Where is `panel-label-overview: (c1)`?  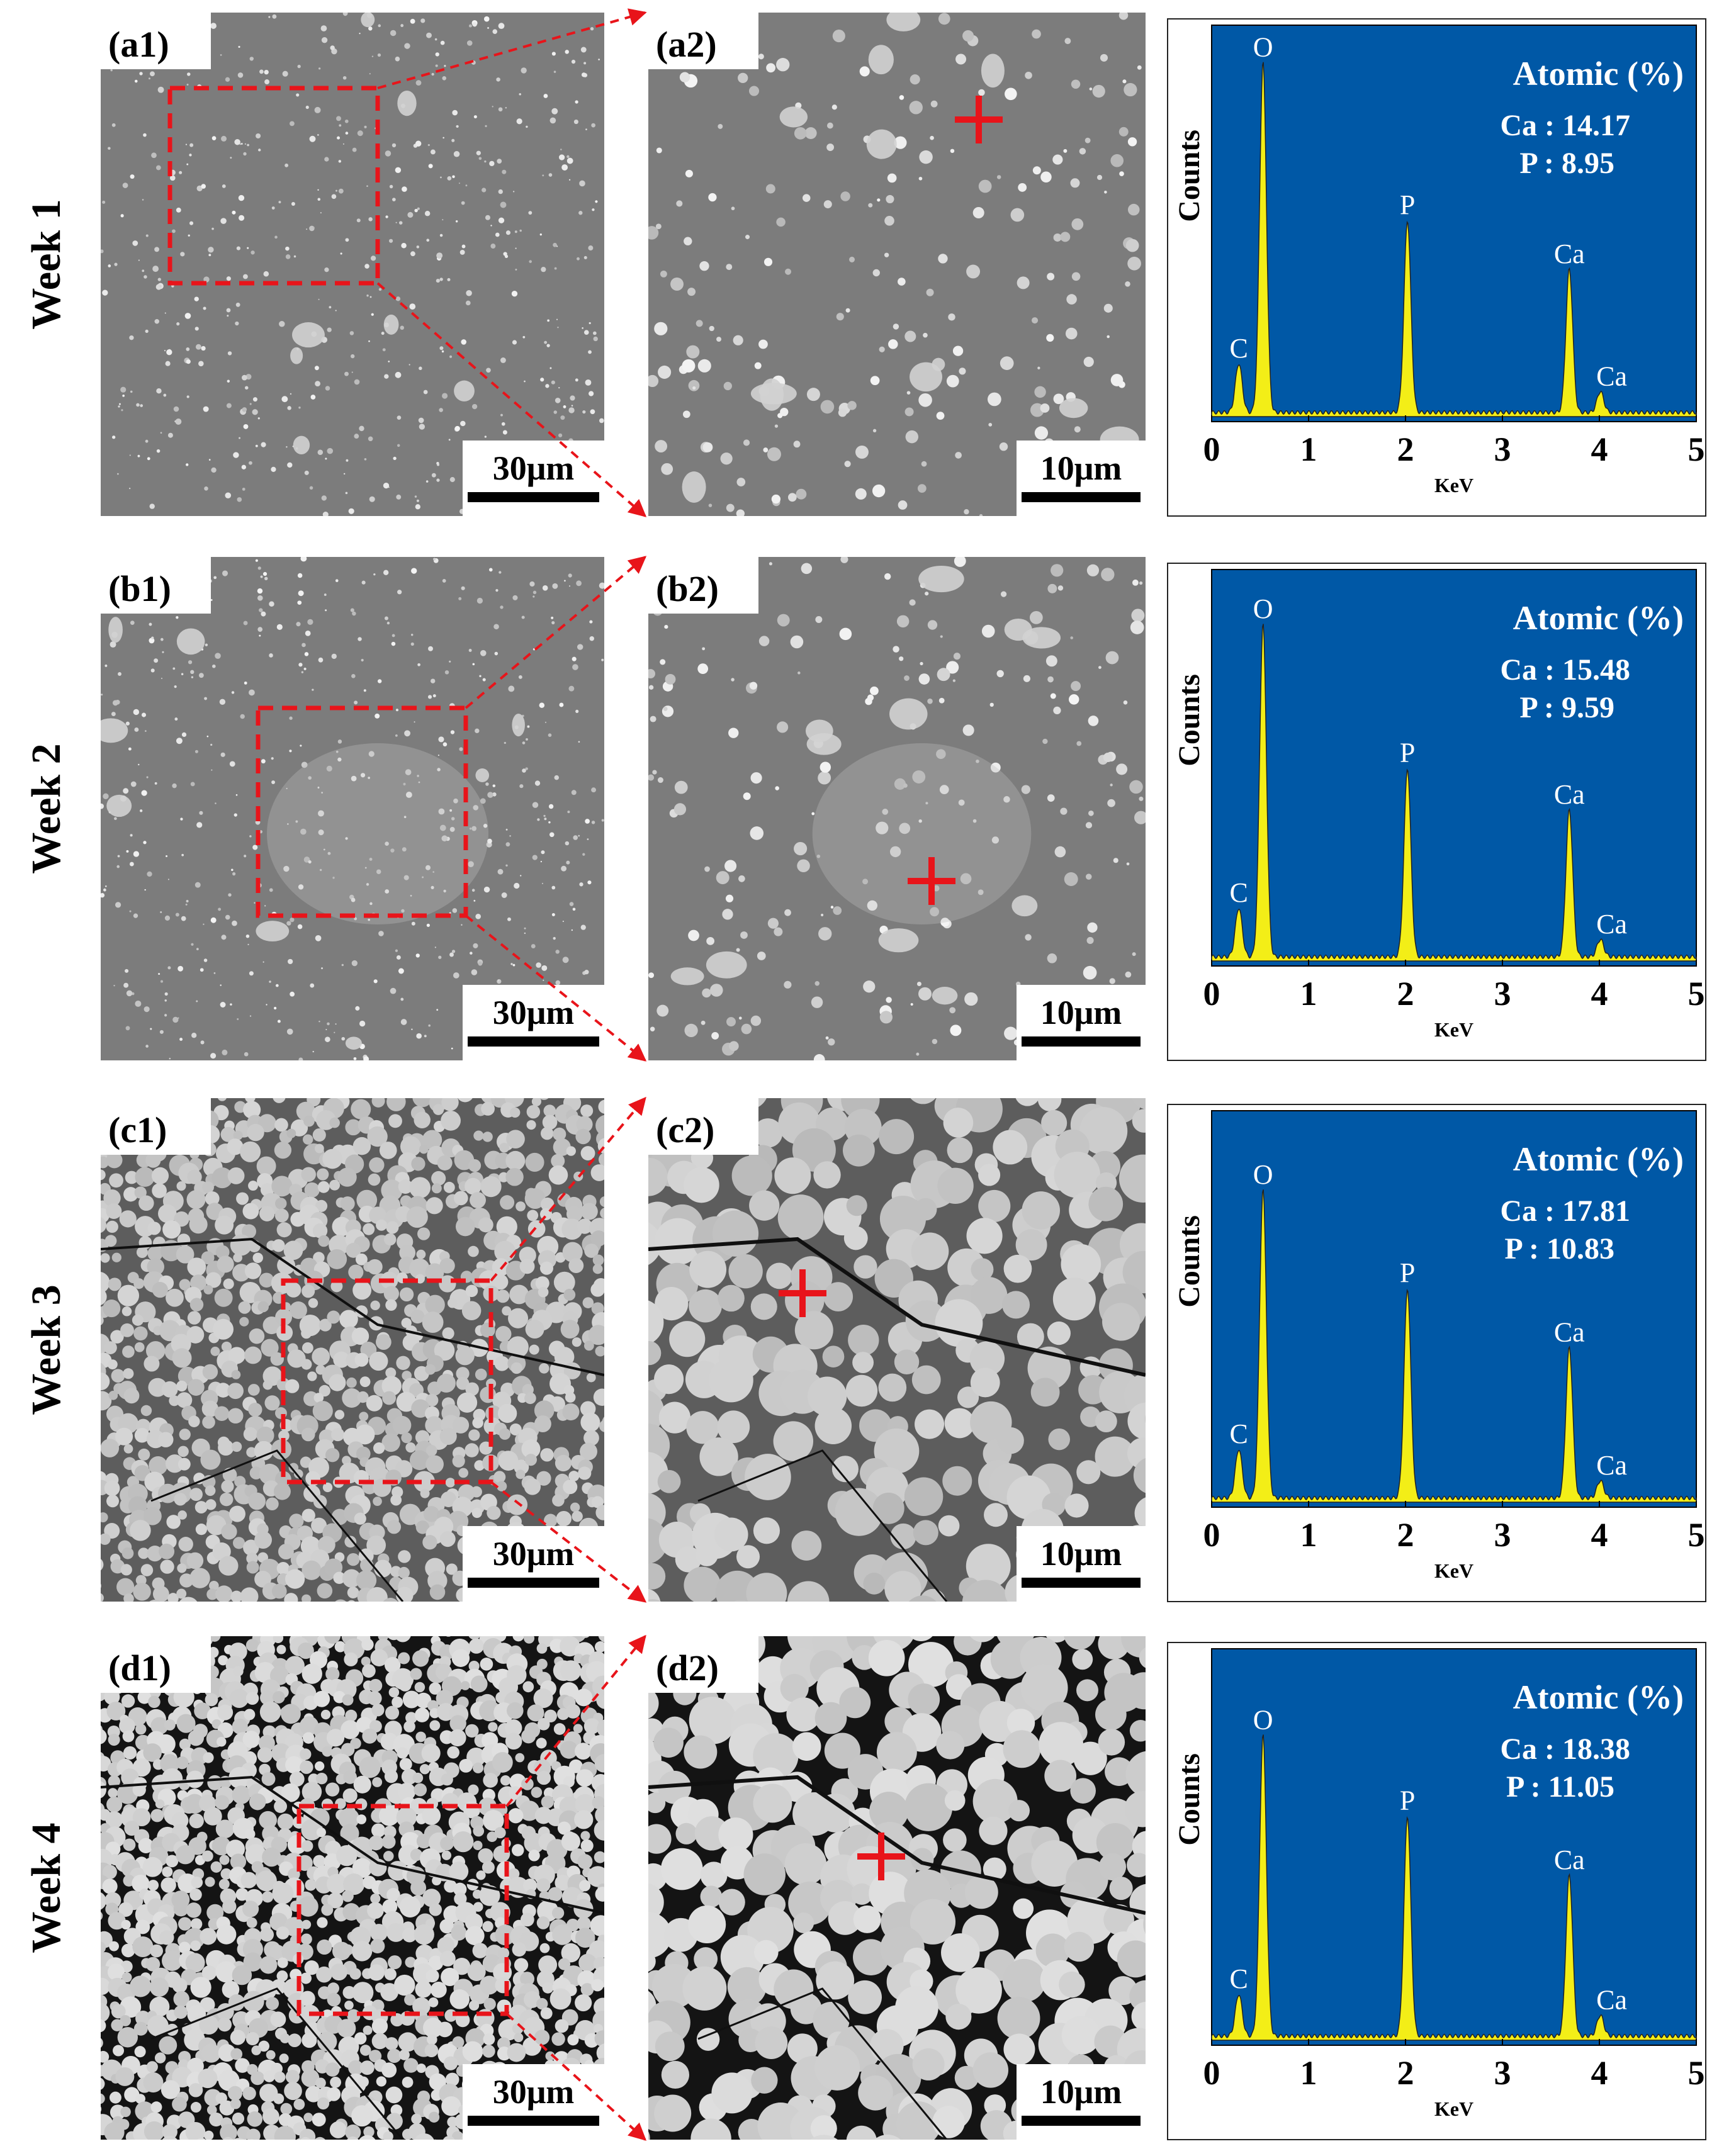
panel-label-overview: (c1) is located at coordinates (137, 1129).